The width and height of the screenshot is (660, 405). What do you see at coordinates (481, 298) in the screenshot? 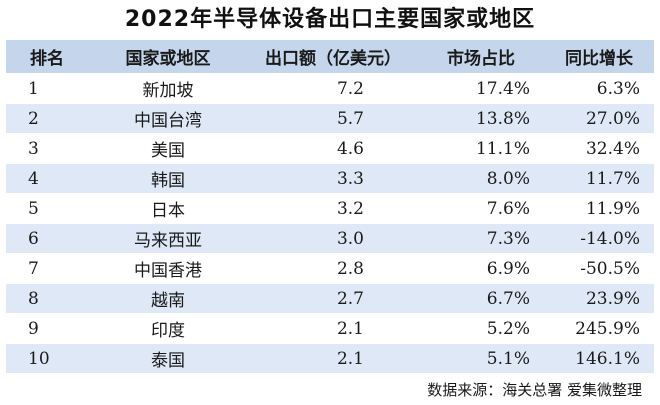
I see `cell-share: 6.7%` at bounding box center [481, 298].